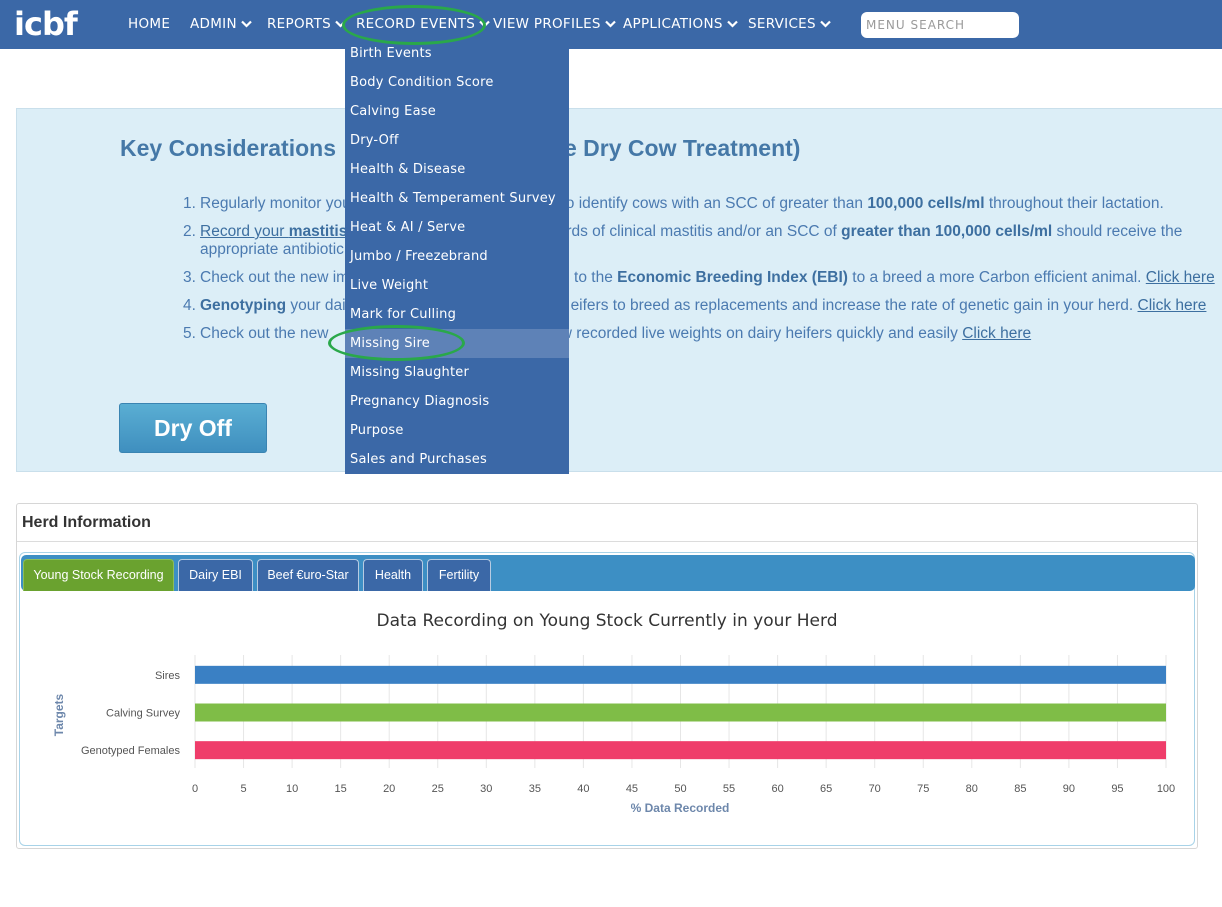 The height and width of the screenshot is (907, 1222). What do you see at coordinates (680, 750) in the screenshot?
I see `bar-genotyped-females` at bounding box center [680, 750].